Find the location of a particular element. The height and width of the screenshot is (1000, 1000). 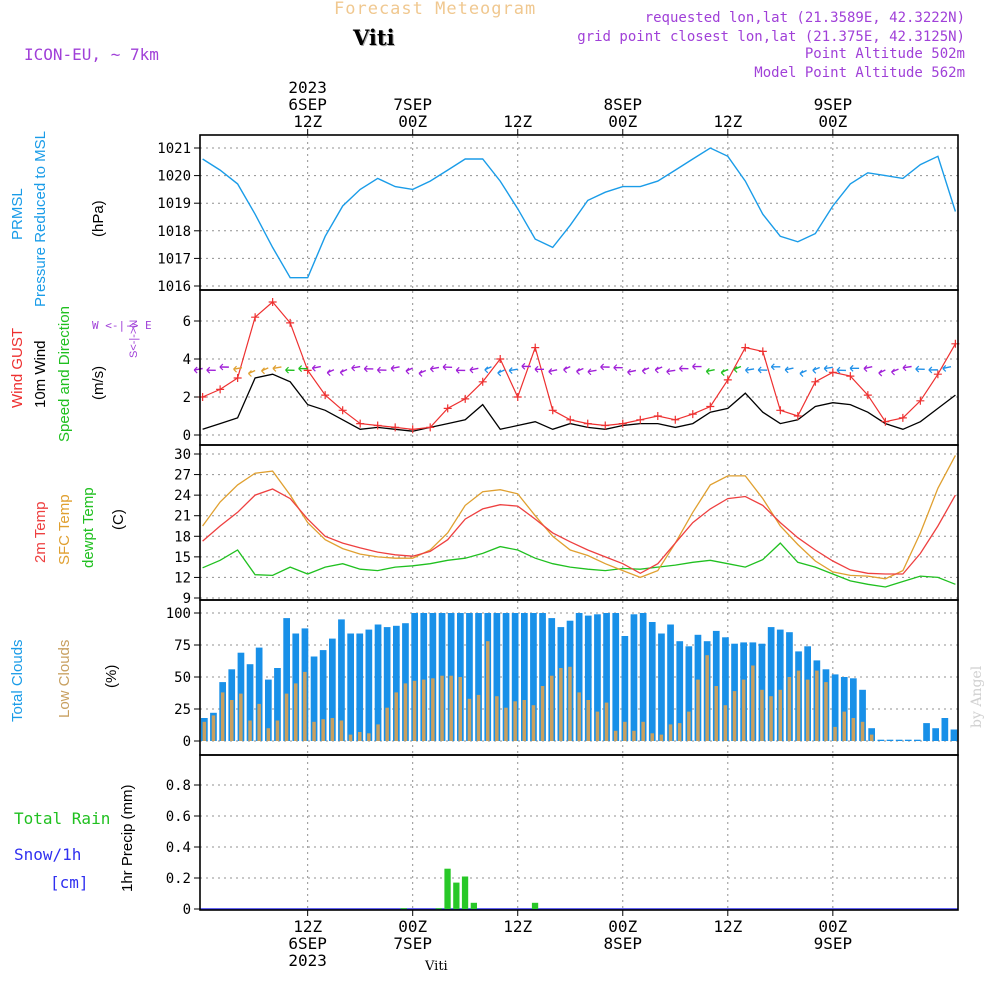

snow-label: Snow/1h is located at coordinates (48, 854).